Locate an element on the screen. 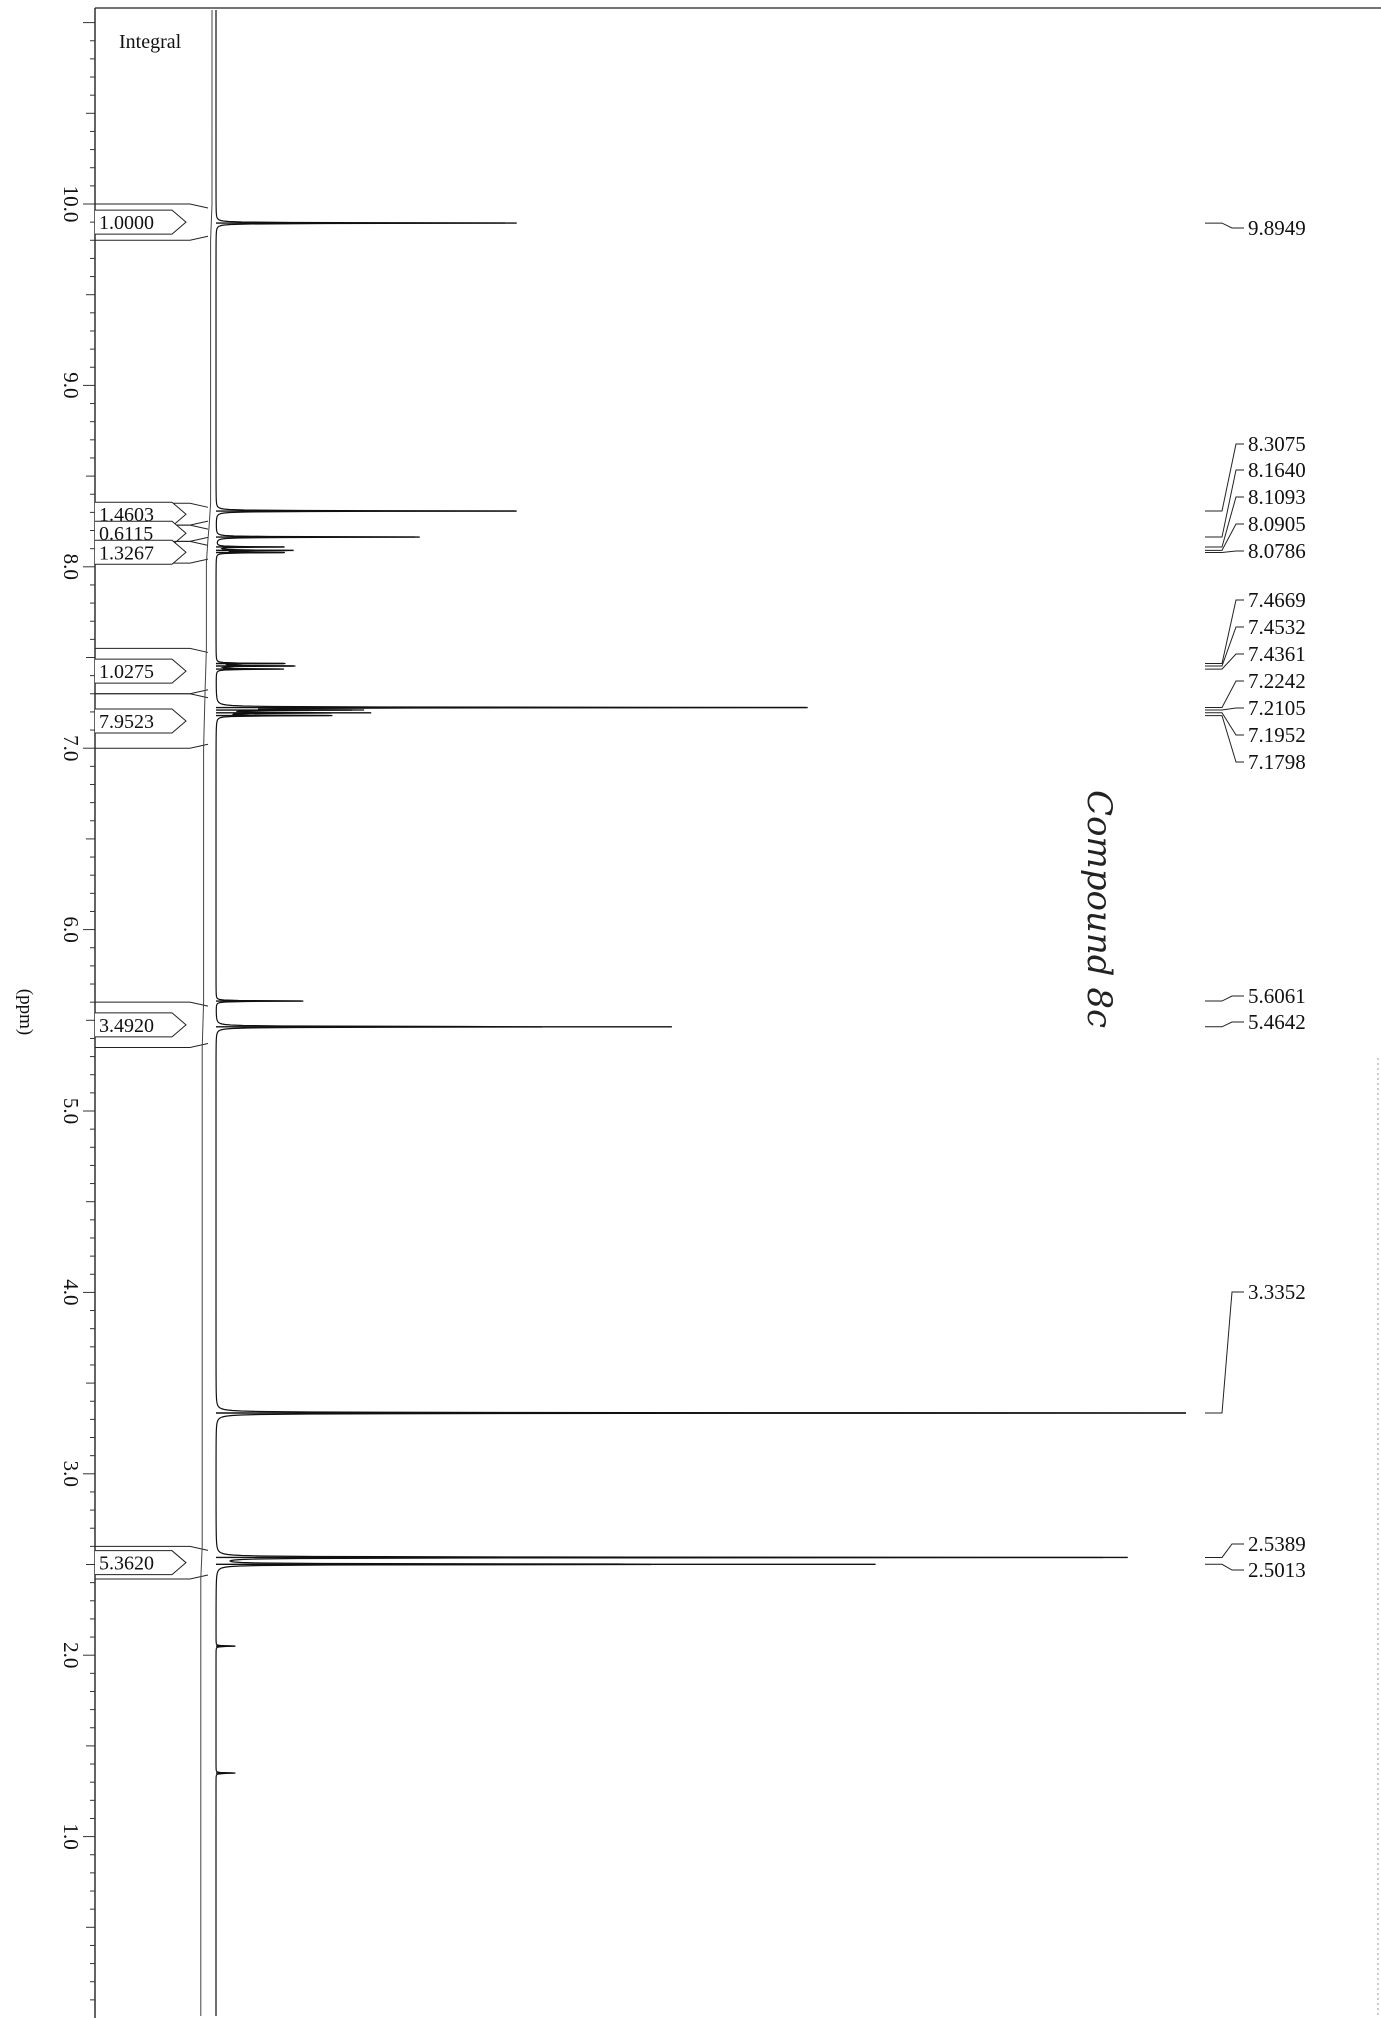  peak-label: 7.2105 is located at coordinates (1255, 708).